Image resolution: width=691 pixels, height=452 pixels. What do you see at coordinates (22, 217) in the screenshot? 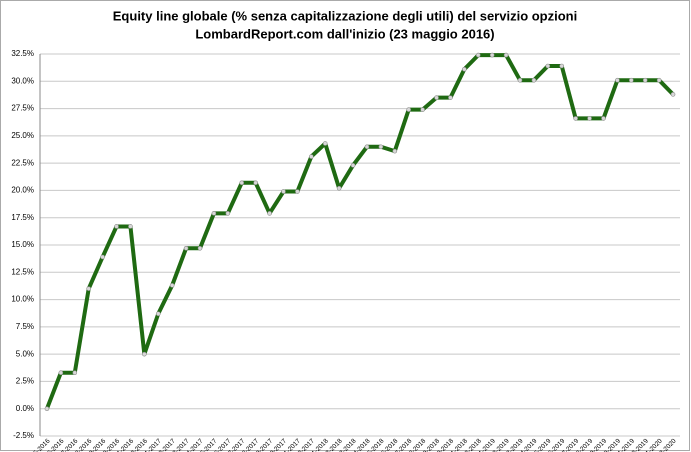
I see `y-tick-label: 17.5%` at bounding box center [22, 217].